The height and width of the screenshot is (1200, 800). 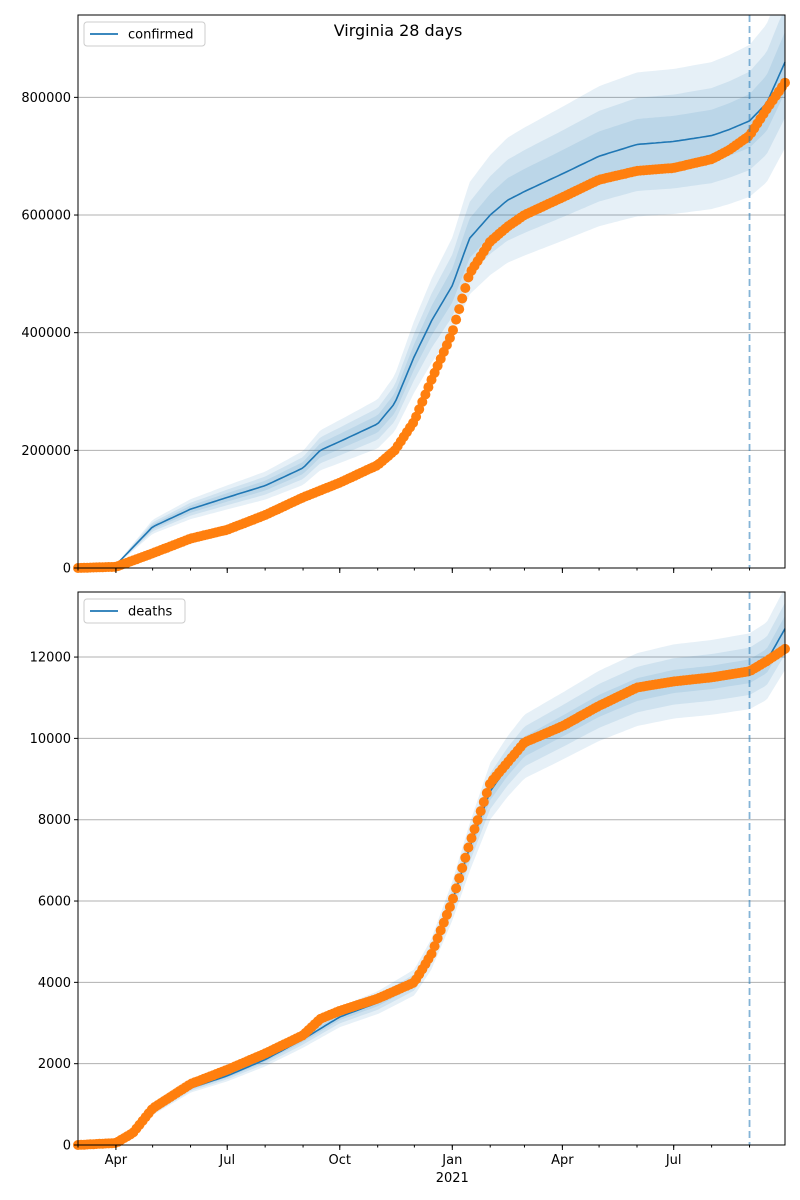 I want to click on y-tick-label: 200000, so click(x=46, y=451).